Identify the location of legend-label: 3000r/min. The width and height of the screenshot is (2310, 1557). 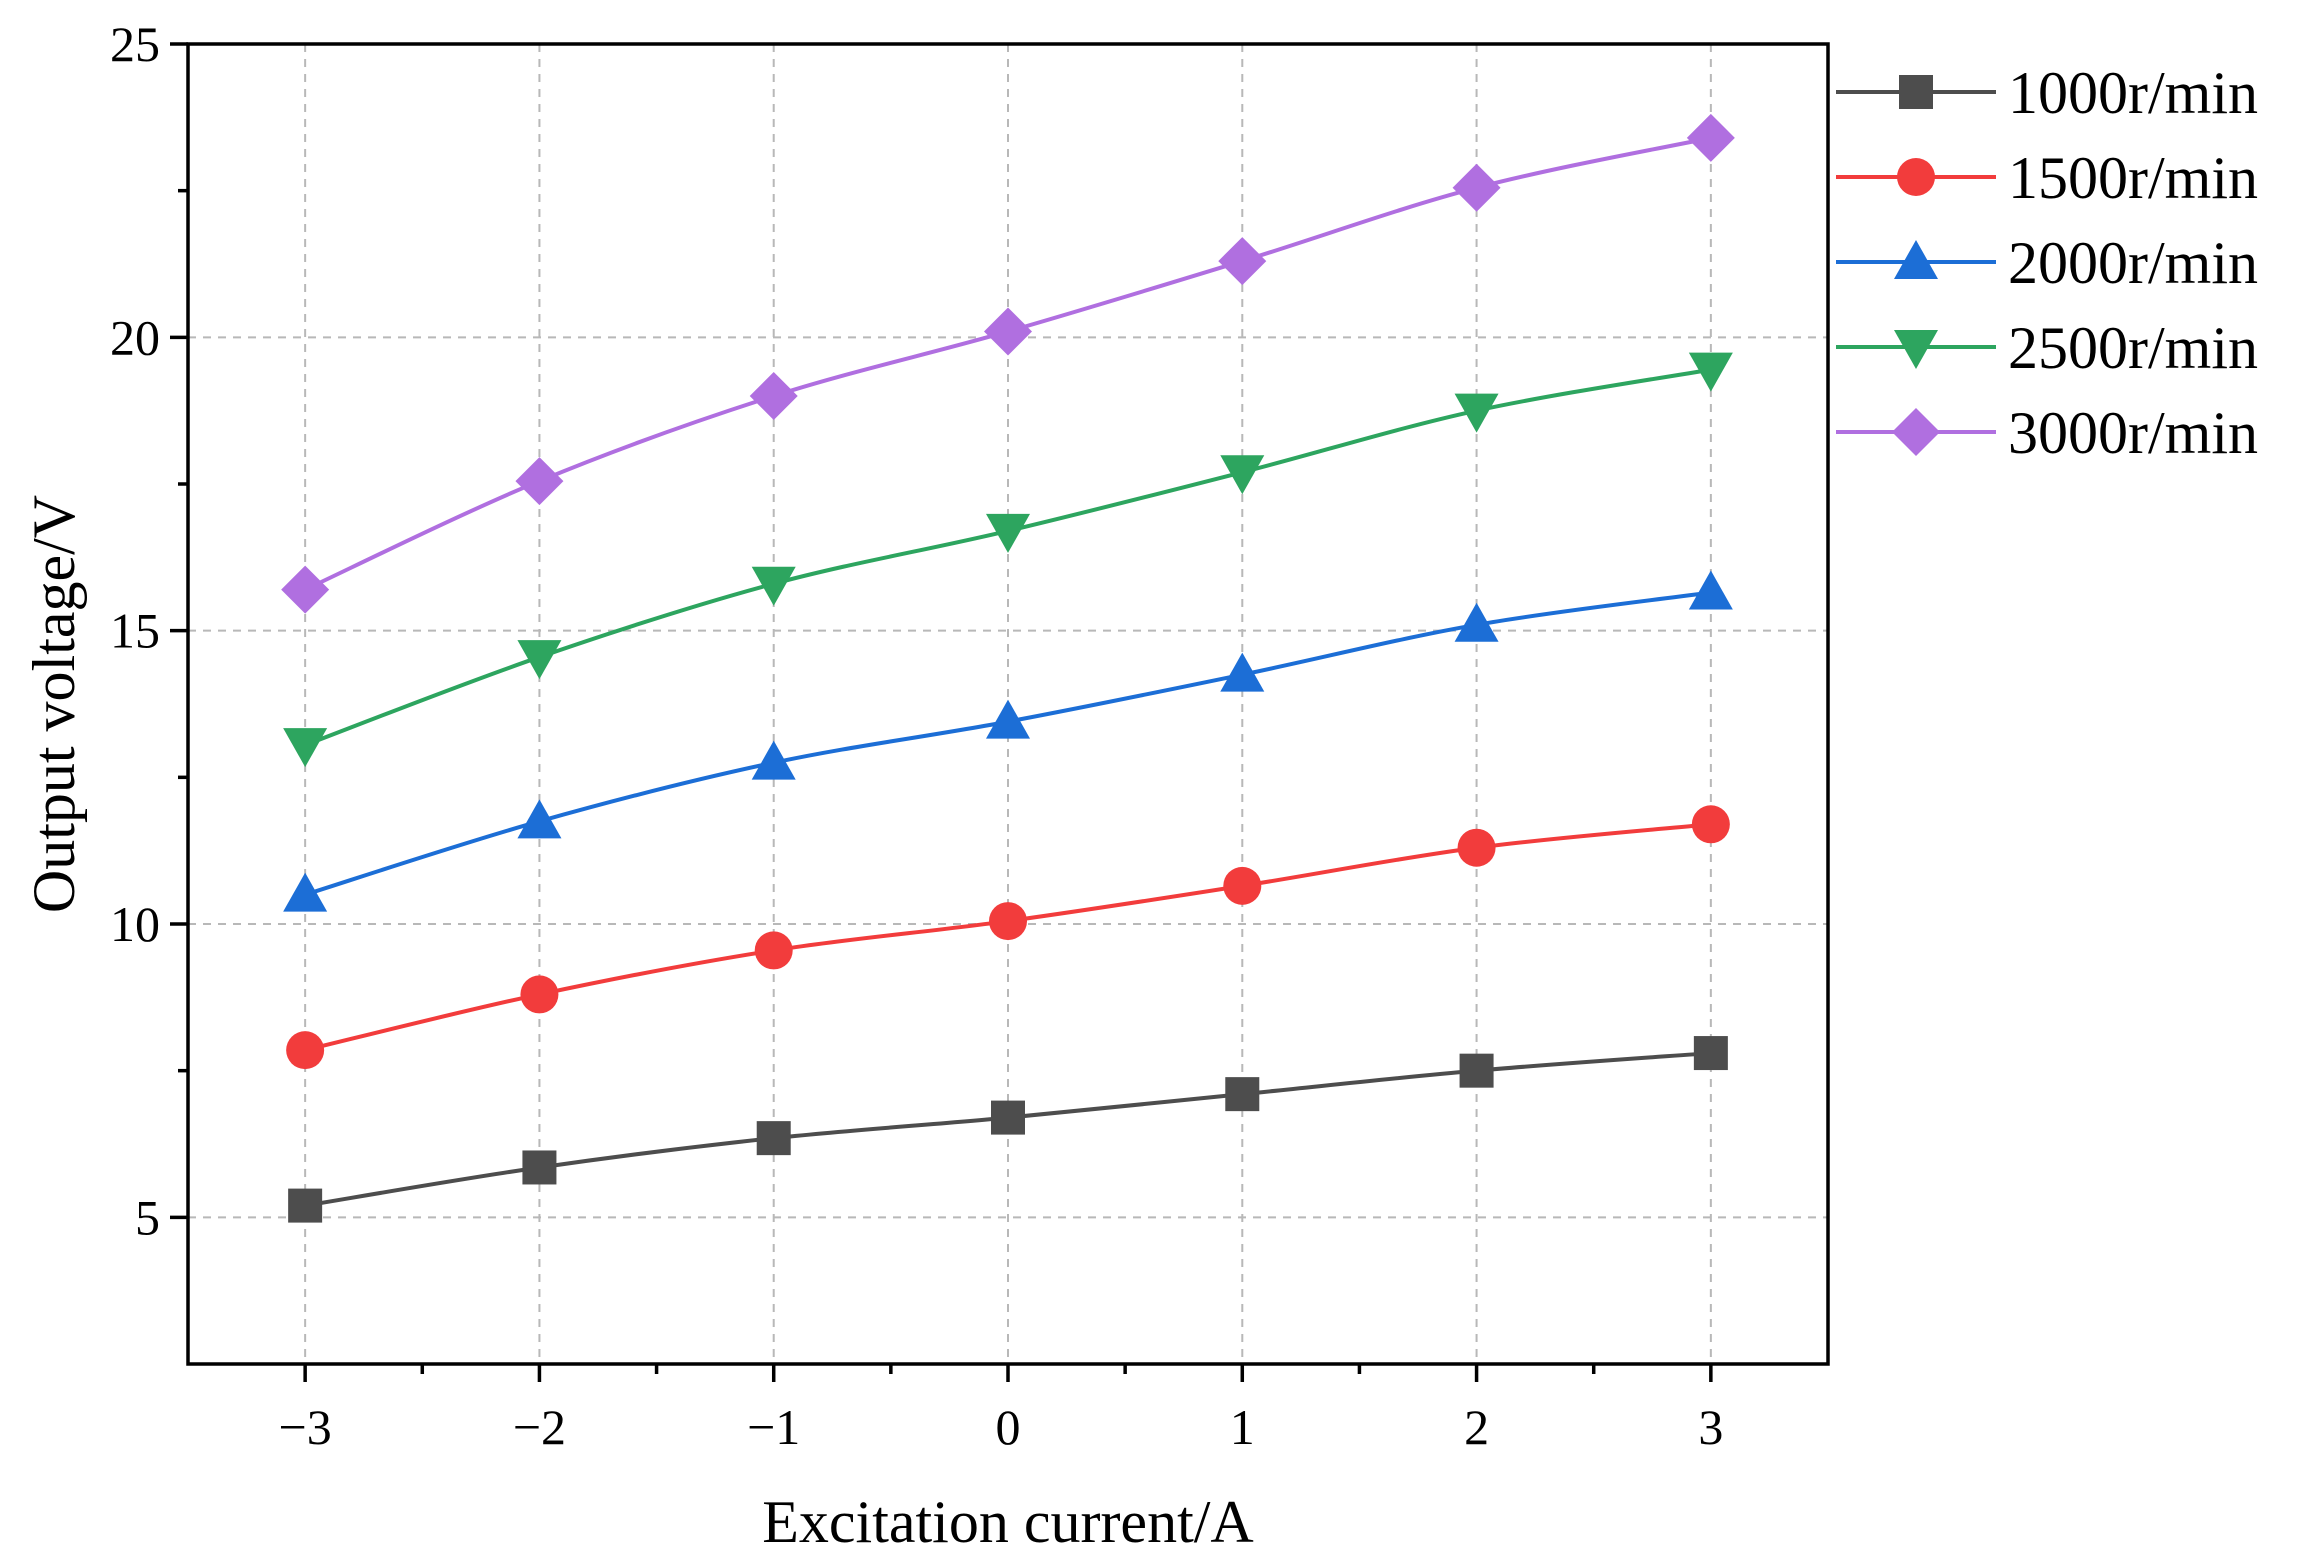
(2133, 433).